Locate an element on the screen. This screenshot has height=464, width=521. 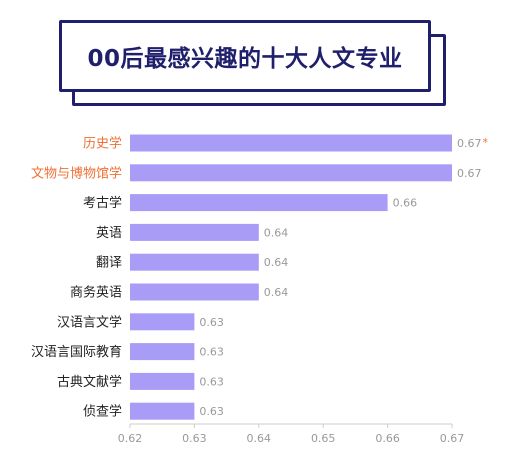
x-tick-label: 0.65 is located at coordinates (323, 438).